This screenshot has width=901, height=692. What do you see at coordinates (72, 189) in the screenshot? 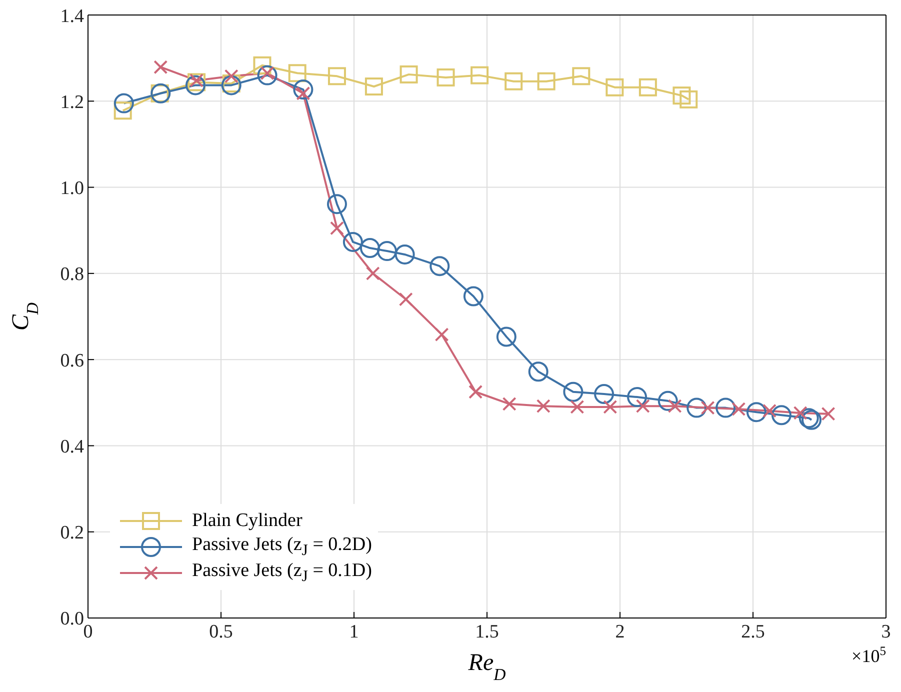
I see `y-tick-label: 1.0` at bounding box center [72, 189].